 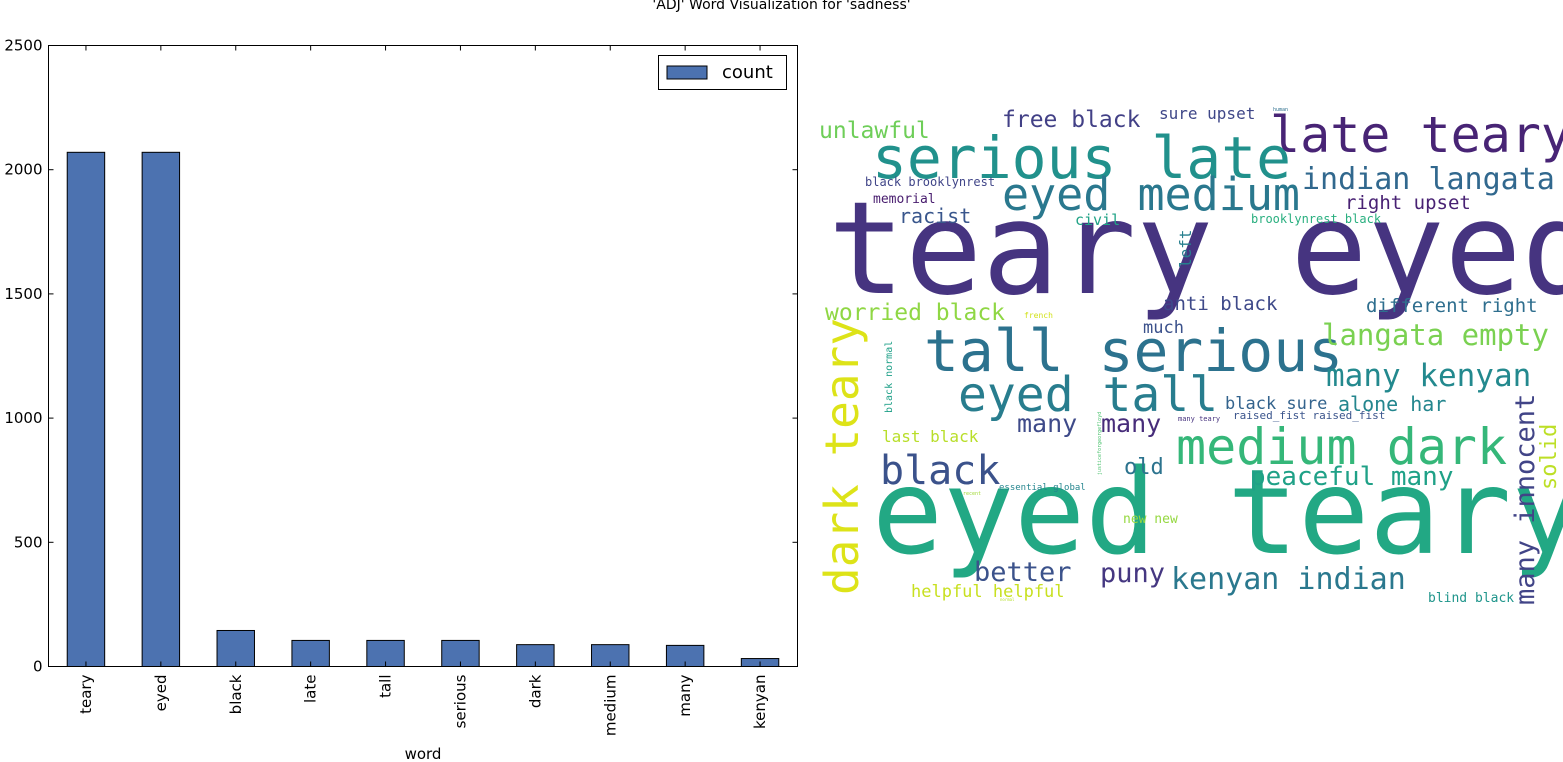 What do you see at coordinates (915, 313) in the screenshot?
I see `word-cloud-term: worried black` at bounding box center [915, 313].